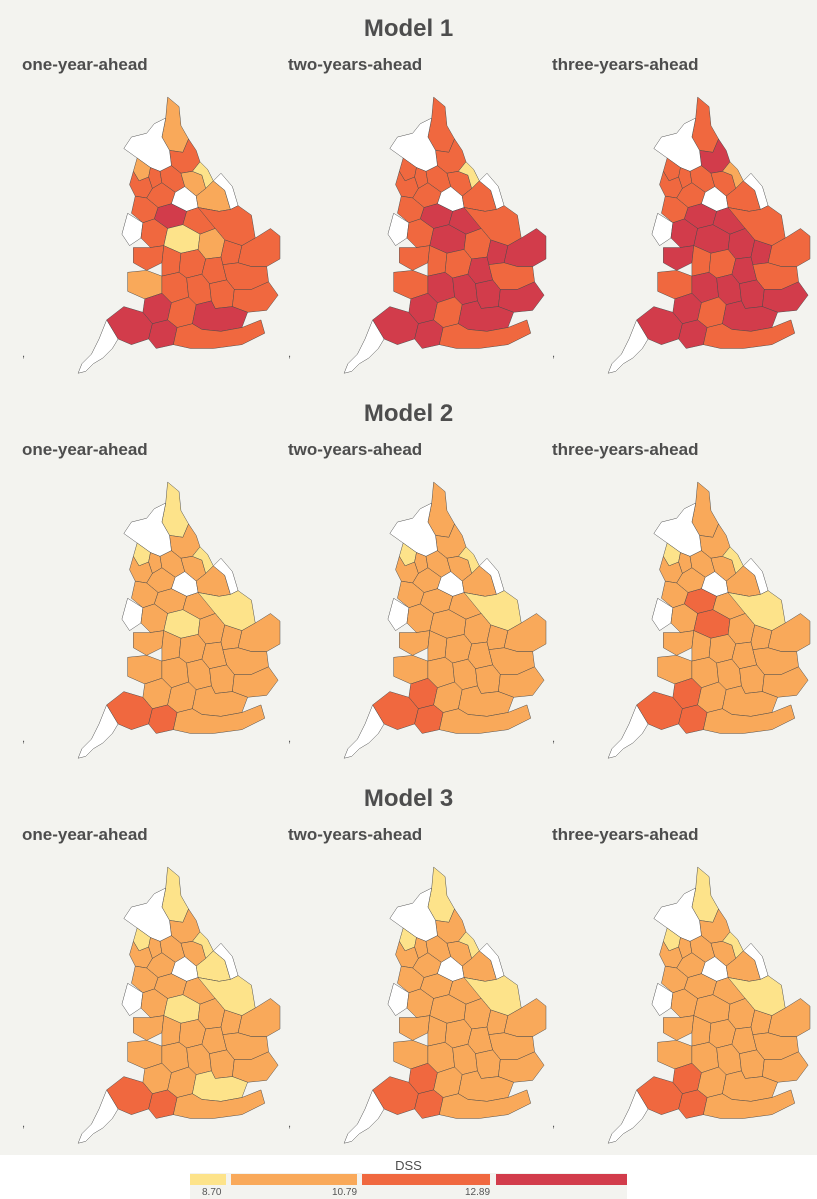  Describe the element at coordinates (408, 28) in the screenshot. I see `model-title: Model 1` at that location.